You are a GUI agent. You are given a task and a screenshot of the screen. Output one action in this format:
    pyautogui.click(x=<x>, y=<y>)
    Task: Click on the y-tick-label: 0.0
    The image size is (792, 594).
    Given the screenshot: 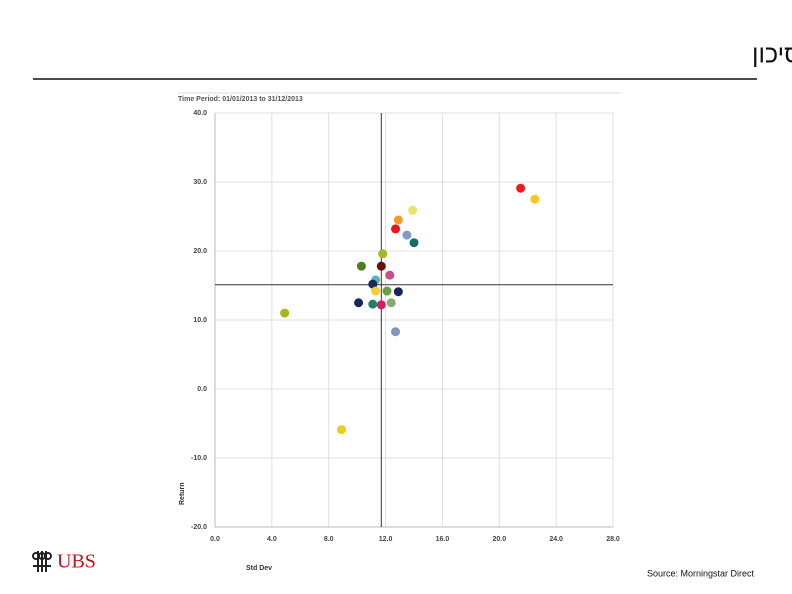 What is the action you would take?
    pyautogui.click(x=202, y=389)
    